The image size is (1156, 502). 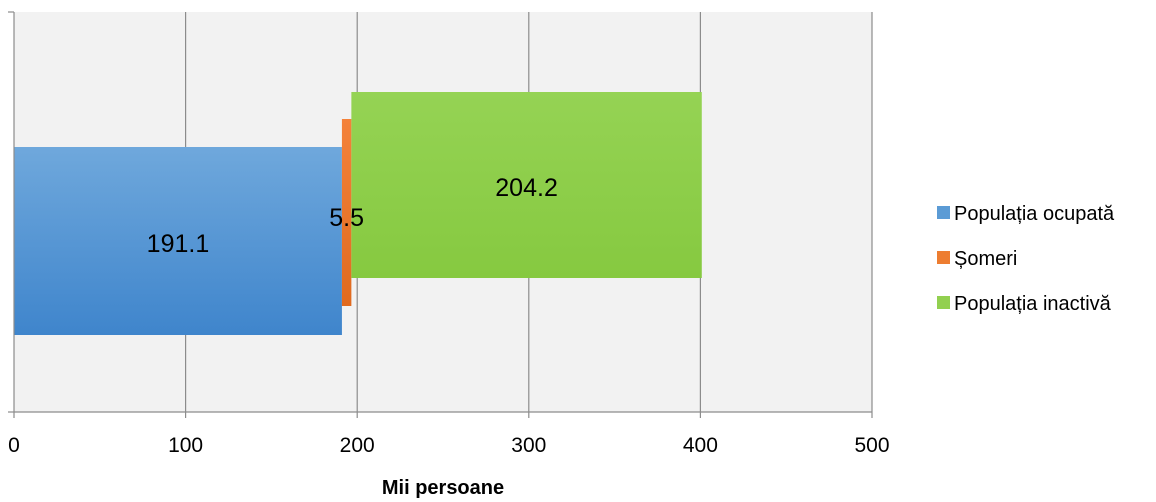 I want to click on legend-label-2: Șomeri, so click(x=985, y=259).